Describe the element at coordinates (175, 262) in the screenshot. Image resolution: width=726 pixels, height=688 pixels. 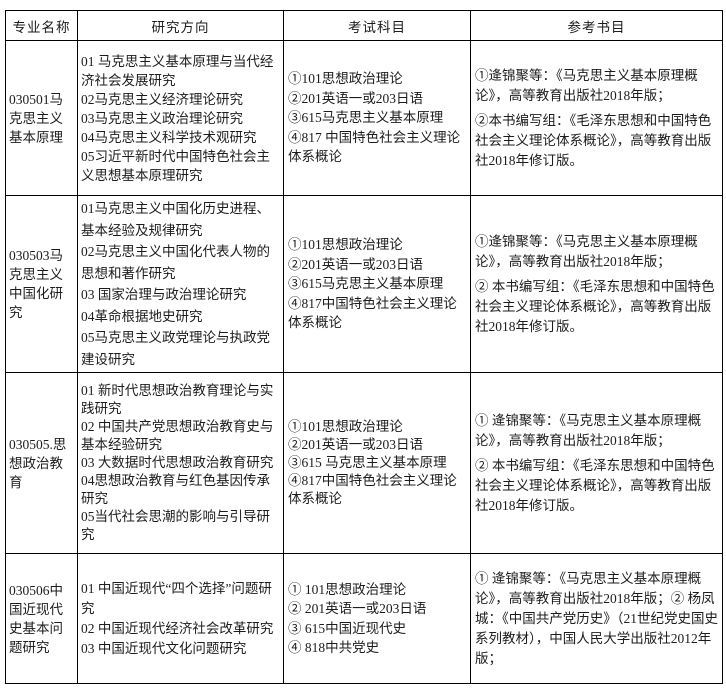
I see `direction-item: 02马克思主义中国化代表人物的思想和著作研究` at that location.